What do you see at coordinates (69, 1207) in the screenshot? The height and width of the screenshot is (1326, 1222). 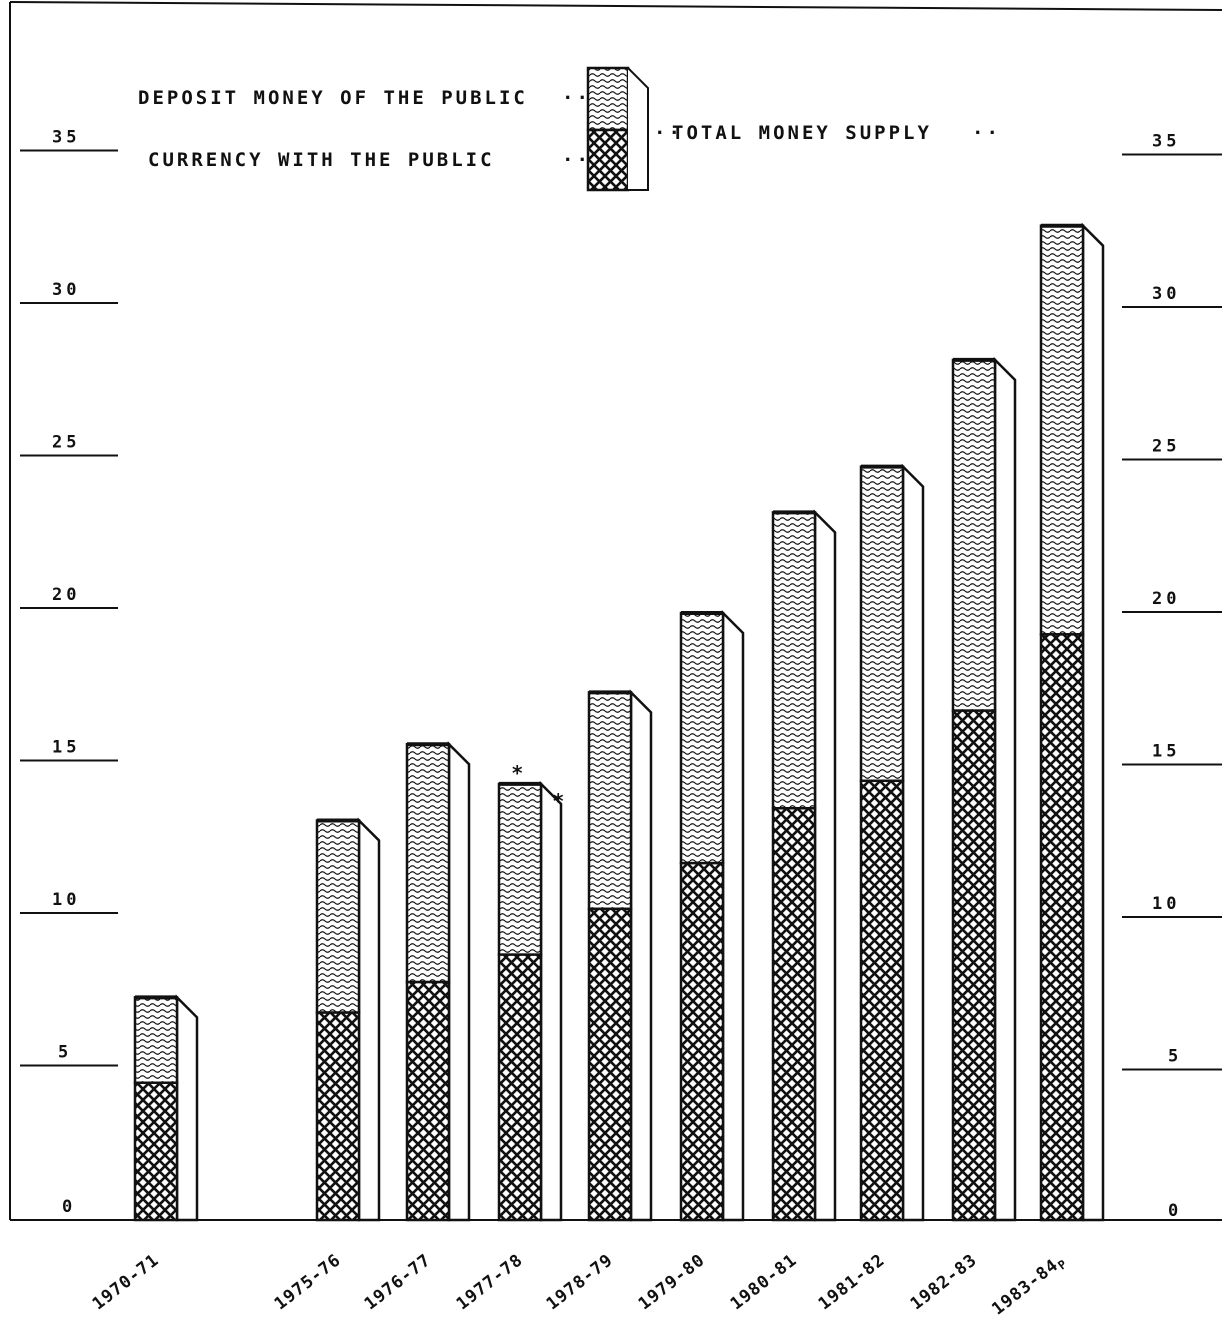 I see `left-tick-label: 0` at bounding box center [69, 1207].